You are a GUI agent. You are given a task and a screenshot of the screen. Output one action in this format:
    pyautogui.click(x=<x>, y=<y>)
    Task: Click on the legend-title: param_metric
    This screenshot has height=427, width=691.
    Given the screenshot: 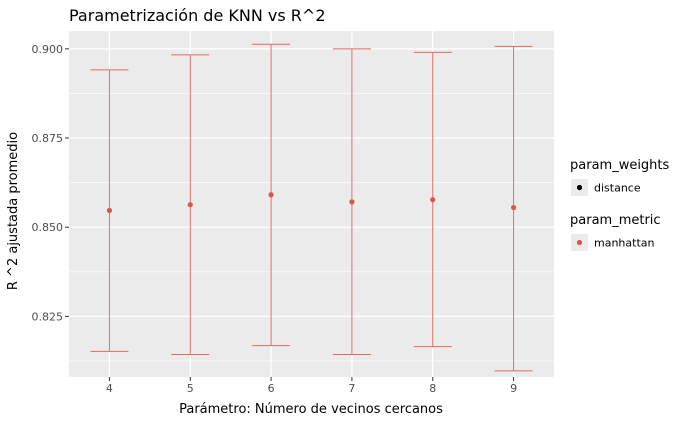 What is the action you would take?
    pyautogui.click(x=615, y=220)
    